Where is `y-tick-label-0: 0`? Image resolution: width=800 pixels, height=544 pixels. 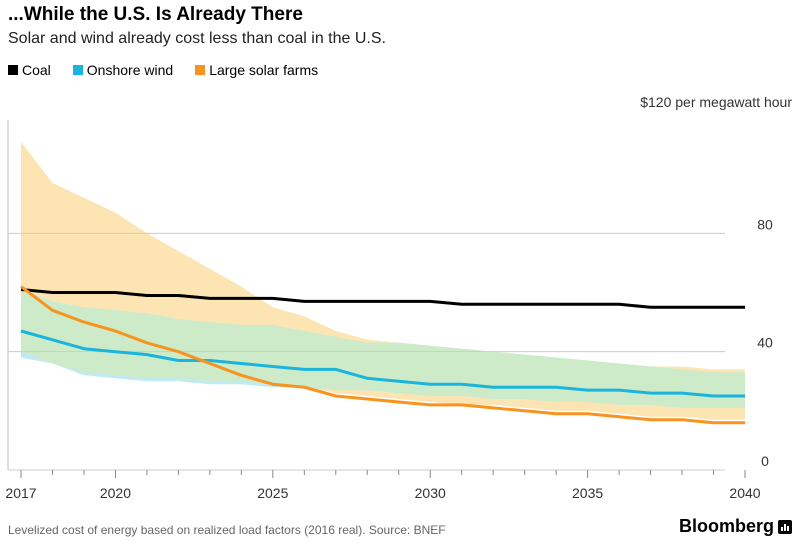 y-tick-label-0: 0 is located at coordinates (765, 461).